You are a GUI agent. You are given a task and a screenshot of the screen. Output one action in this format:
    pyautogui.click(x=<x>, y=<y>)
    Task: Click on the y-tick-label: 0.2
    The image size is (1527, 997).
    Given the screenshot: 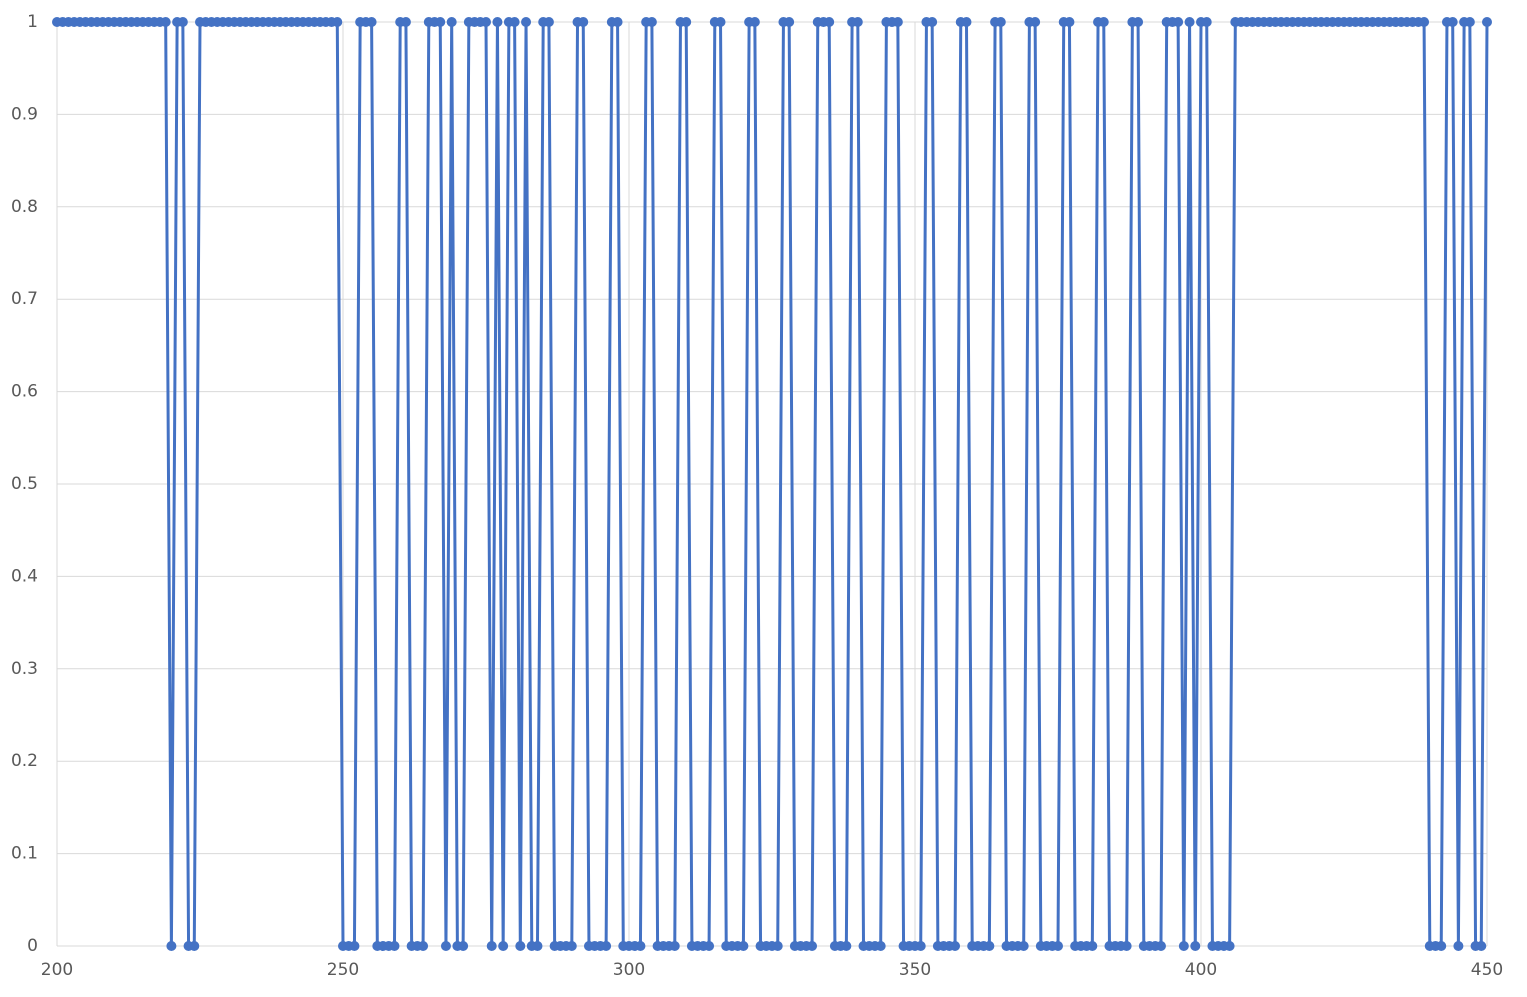 What is the action you would take?
    pyautogui.click(x=24, y=761)
    